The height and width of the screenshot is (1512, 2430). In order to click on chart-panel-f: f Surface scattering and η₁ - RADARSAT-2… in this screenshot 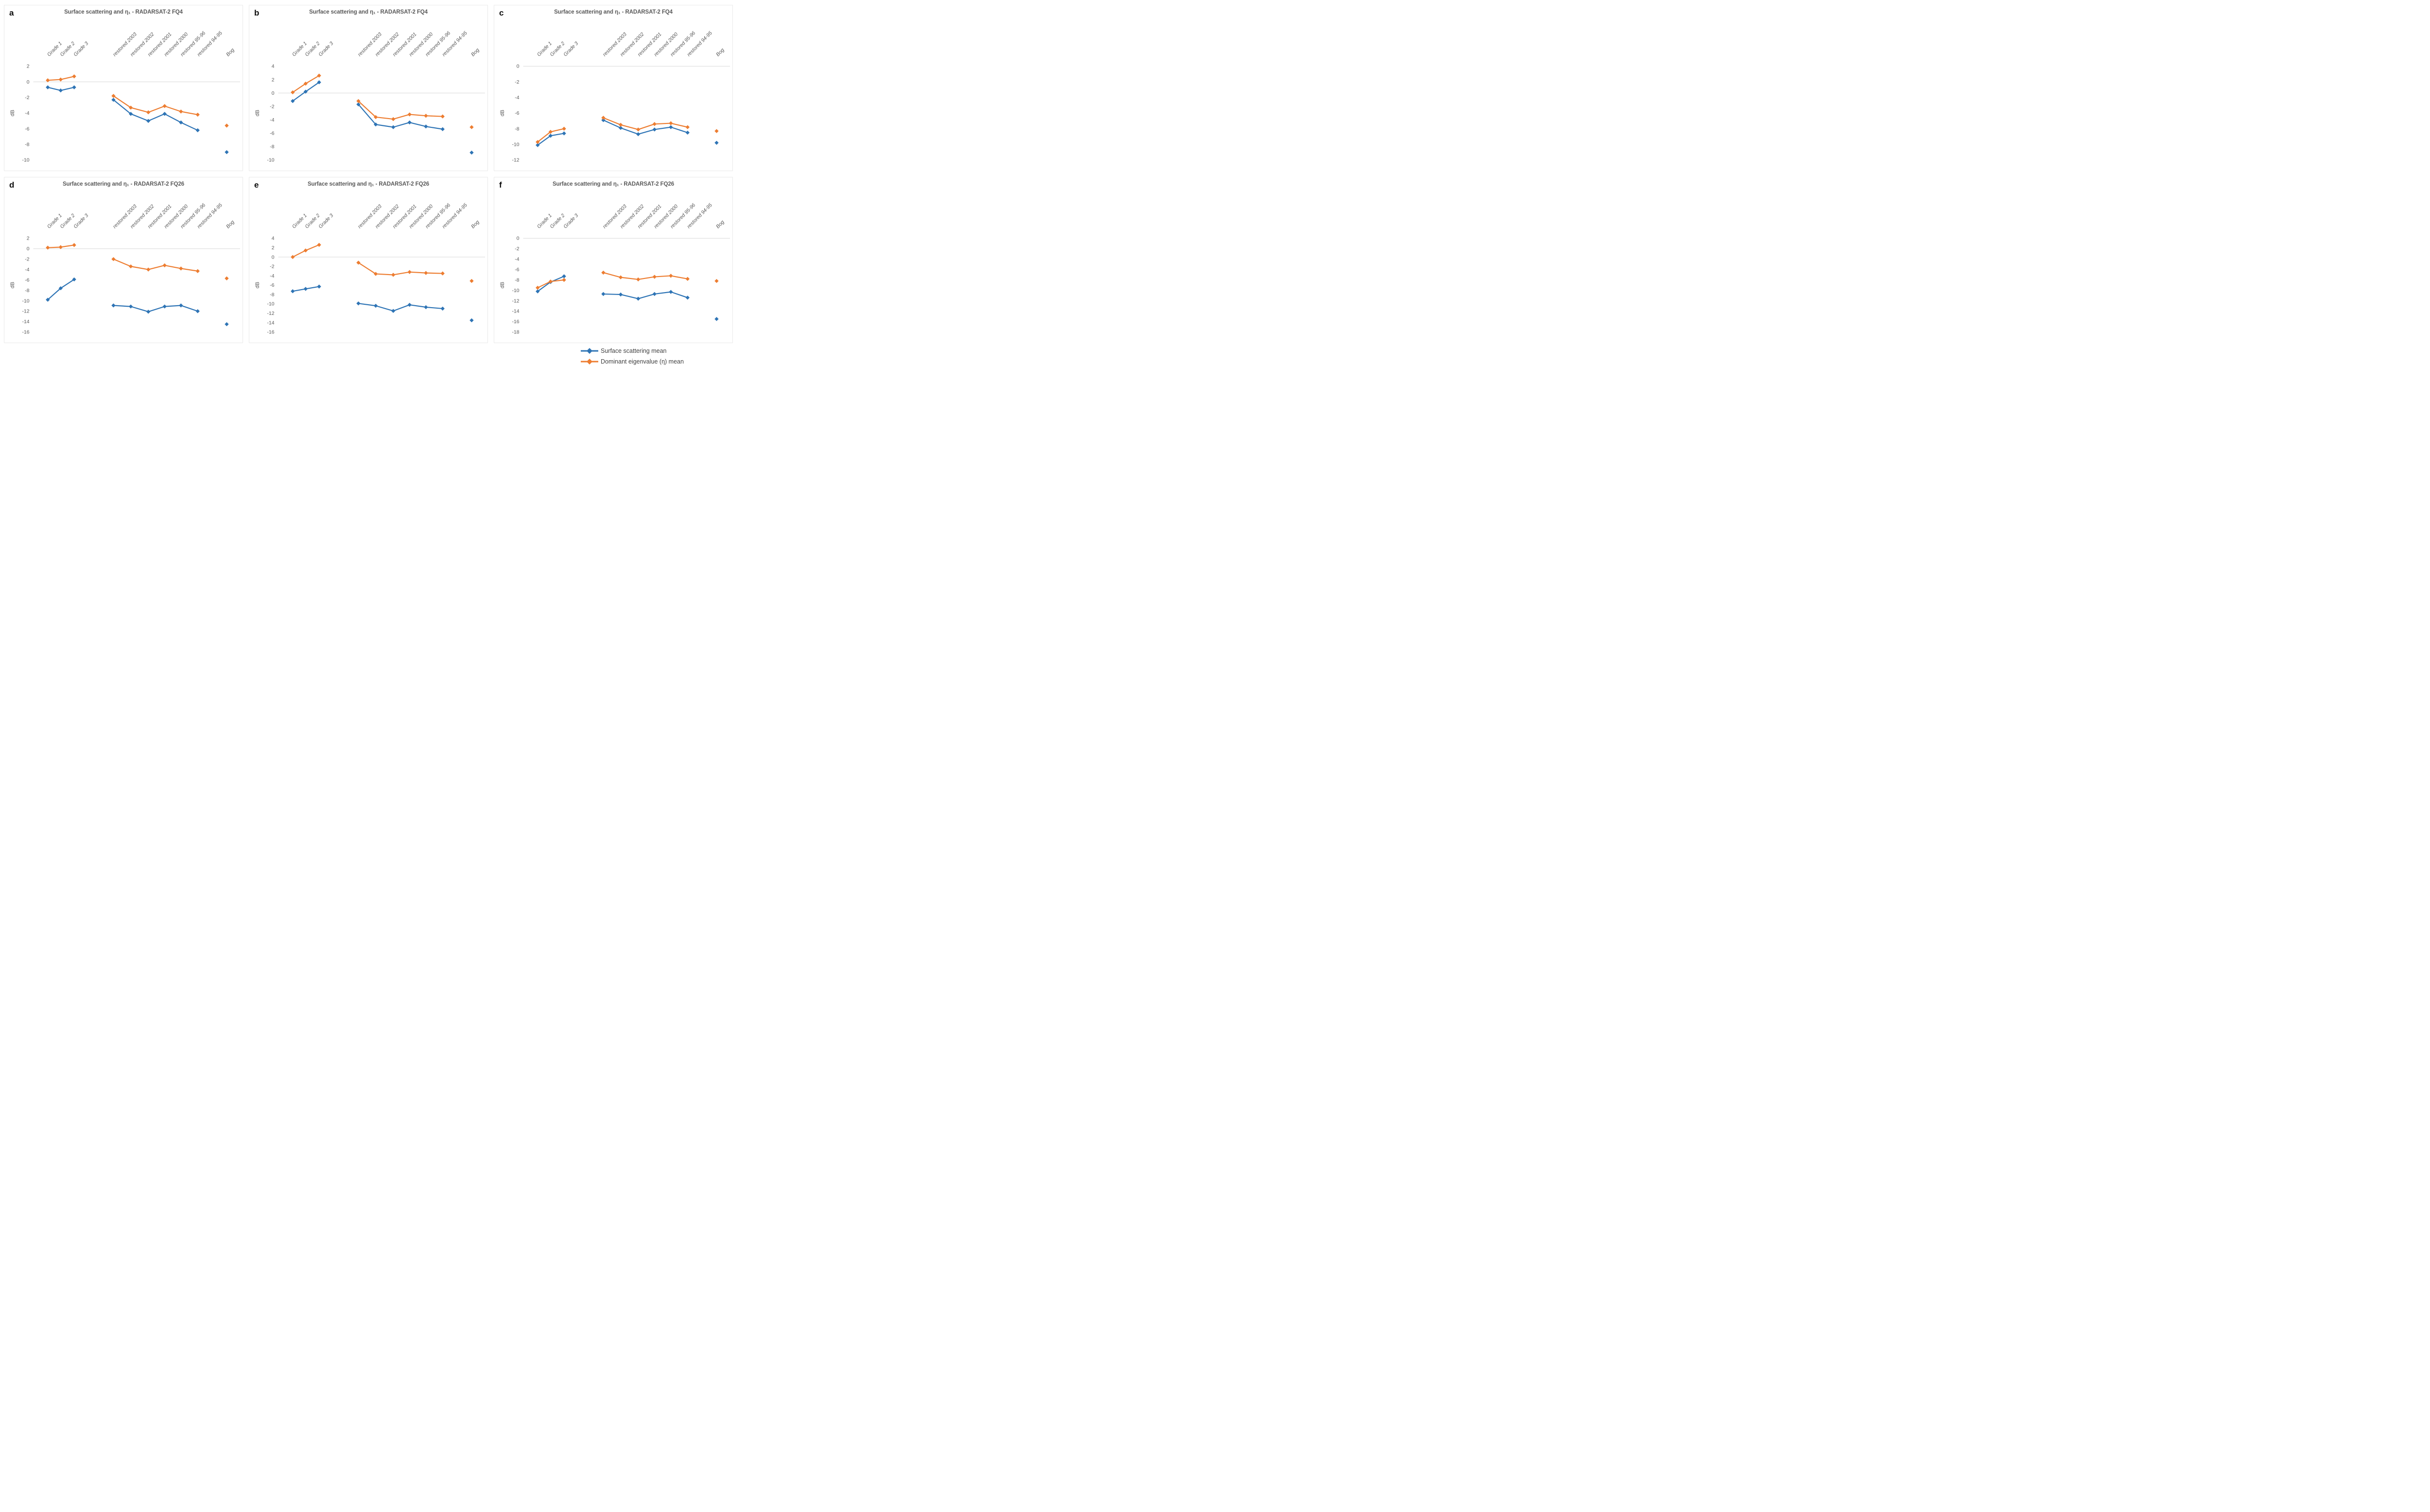, I will do `click(613, 260)`.